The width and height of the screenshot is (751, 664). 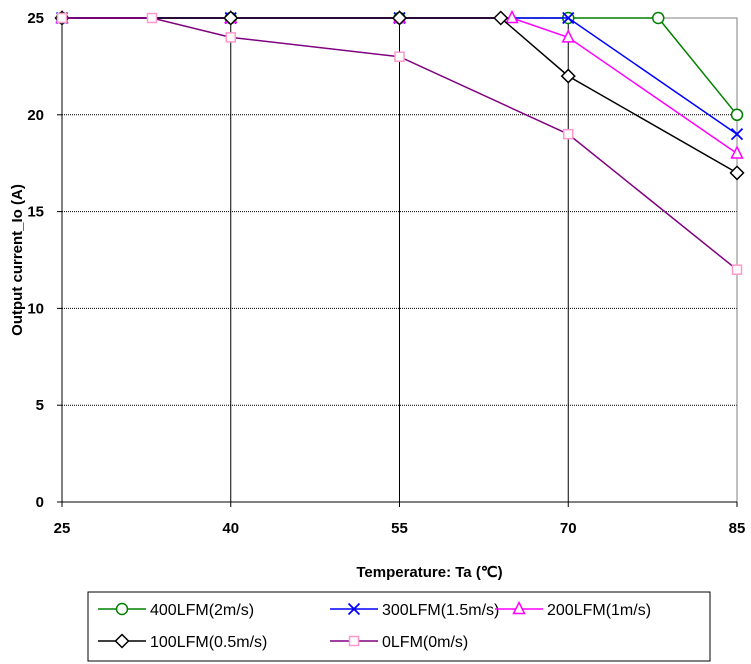 What do you see at coordinates (737, 528) in the screenshot?
I see `x-tick-label: 85` at bounding box center [737, 528].